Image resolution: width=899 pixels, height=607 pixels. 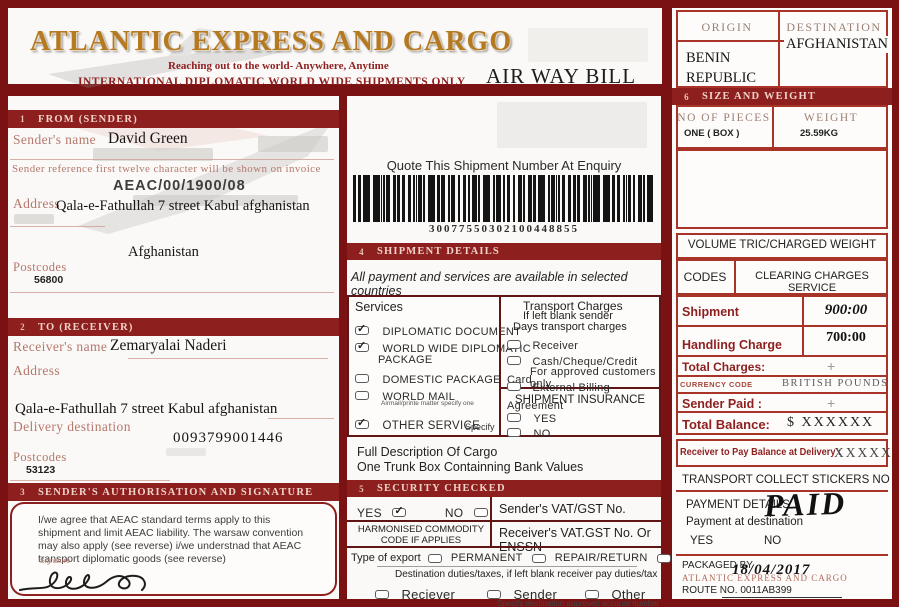 What do you see at coordinates (179, 186) in the screenshot?
I see `sender-reference-field: AEAC/00/1900/08` at bounding box center [179, 186].